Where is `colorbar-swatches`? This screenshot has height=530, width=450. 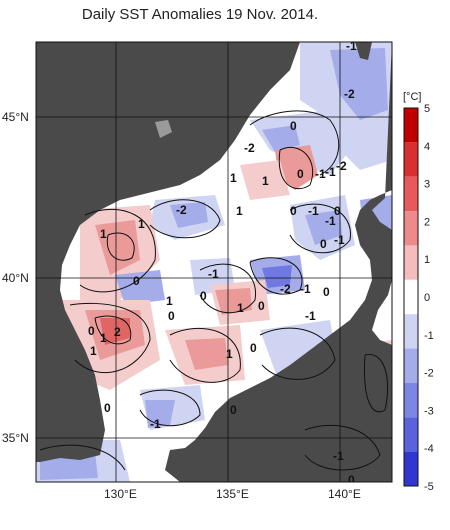
colorbar-swatches is located at coordinates (411, 297).